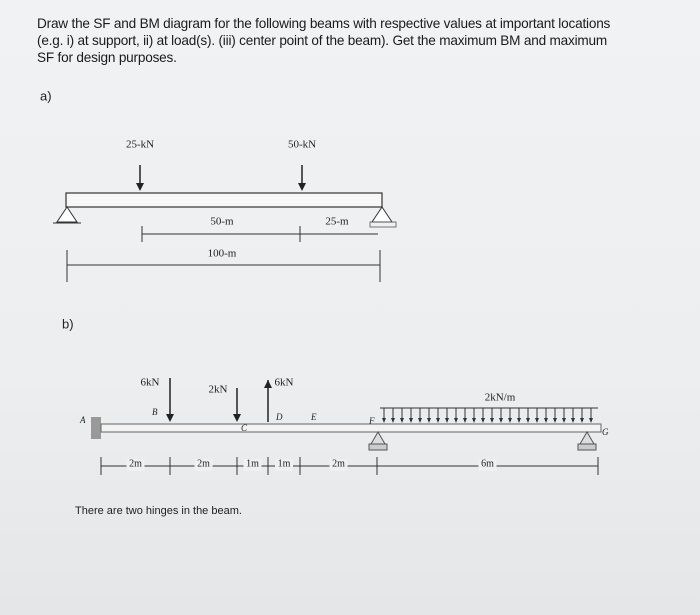 This screenshot has height=615, width=700. Describe the element at coordinates (337, 222) in the screenshot. I see `dimension-label: 25-m` at that location.